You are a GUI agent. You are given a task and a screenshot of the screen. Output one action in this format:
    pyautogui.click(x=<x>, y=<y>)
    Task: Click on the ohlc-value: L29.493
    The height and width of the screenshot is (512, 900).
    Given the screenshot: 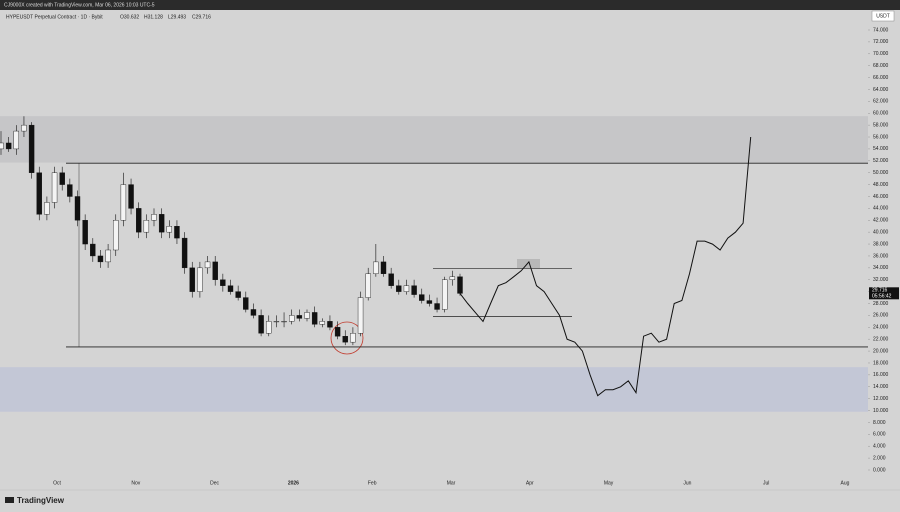 What is the action you would take?
    pyautogui.click(x=177, y=17)
    